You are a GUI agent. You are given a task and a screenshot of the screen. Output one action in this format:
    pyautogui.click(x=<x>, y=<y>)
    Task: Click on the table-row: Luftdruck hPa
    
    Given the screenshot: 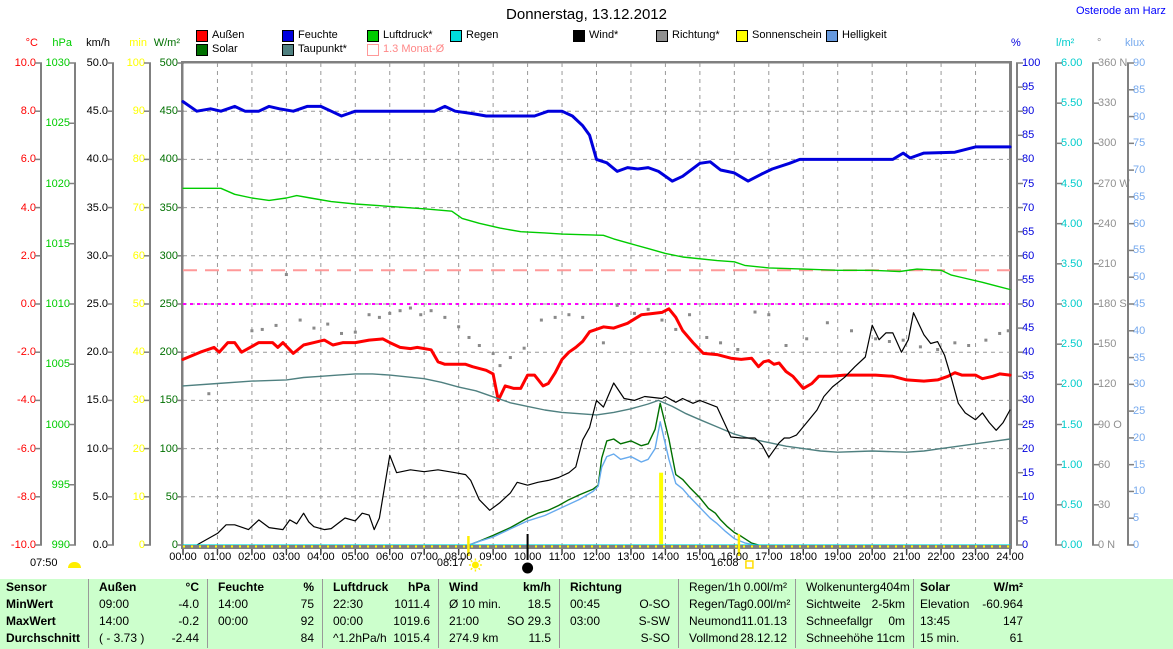 What is the action you would take?
    pyautogui.click(x=380, y=587)
    